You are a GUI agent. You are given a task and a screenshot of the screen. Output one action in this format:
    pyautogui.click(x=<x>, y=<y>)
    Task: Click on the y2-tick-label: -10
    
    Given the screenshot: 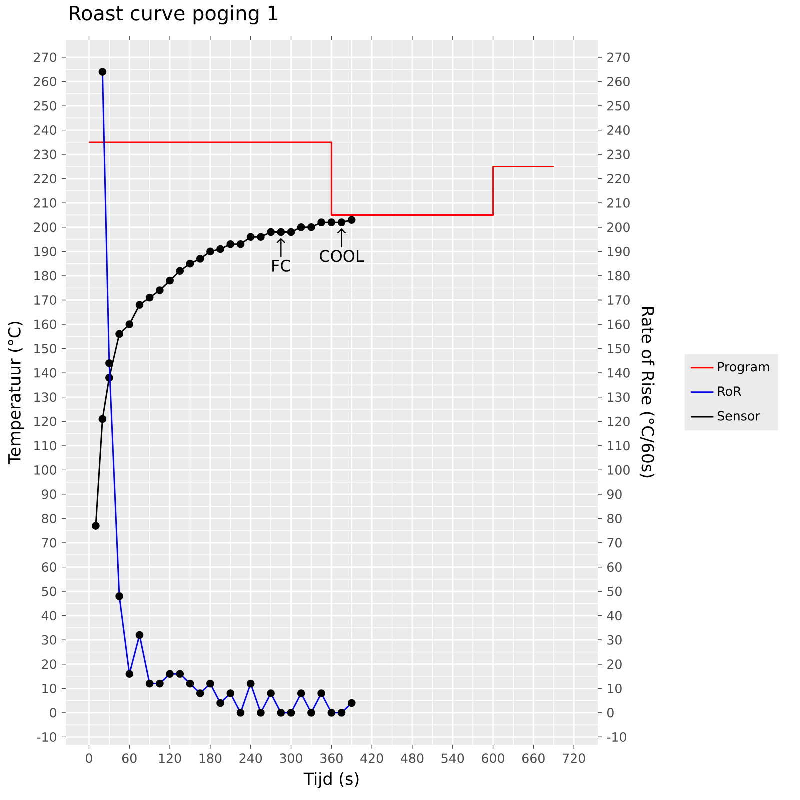 What is the action you would take?
    pyautogui.click(x=616, y=737)
    